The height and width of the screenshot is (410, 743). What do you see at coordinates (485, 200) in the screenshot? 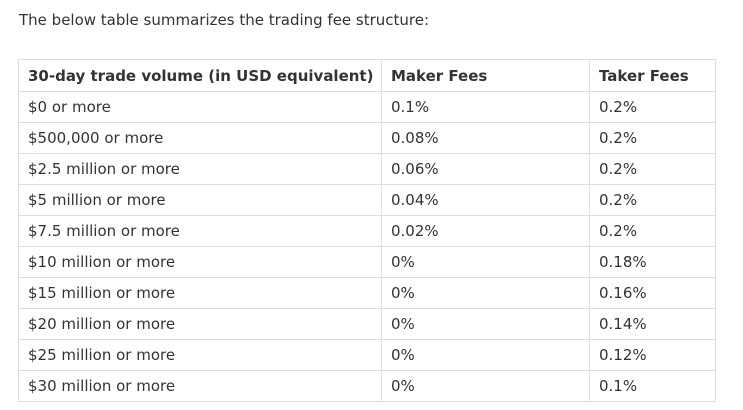
I see `maker-fee-cell: 0.04%` at bounding box center [485, 200].